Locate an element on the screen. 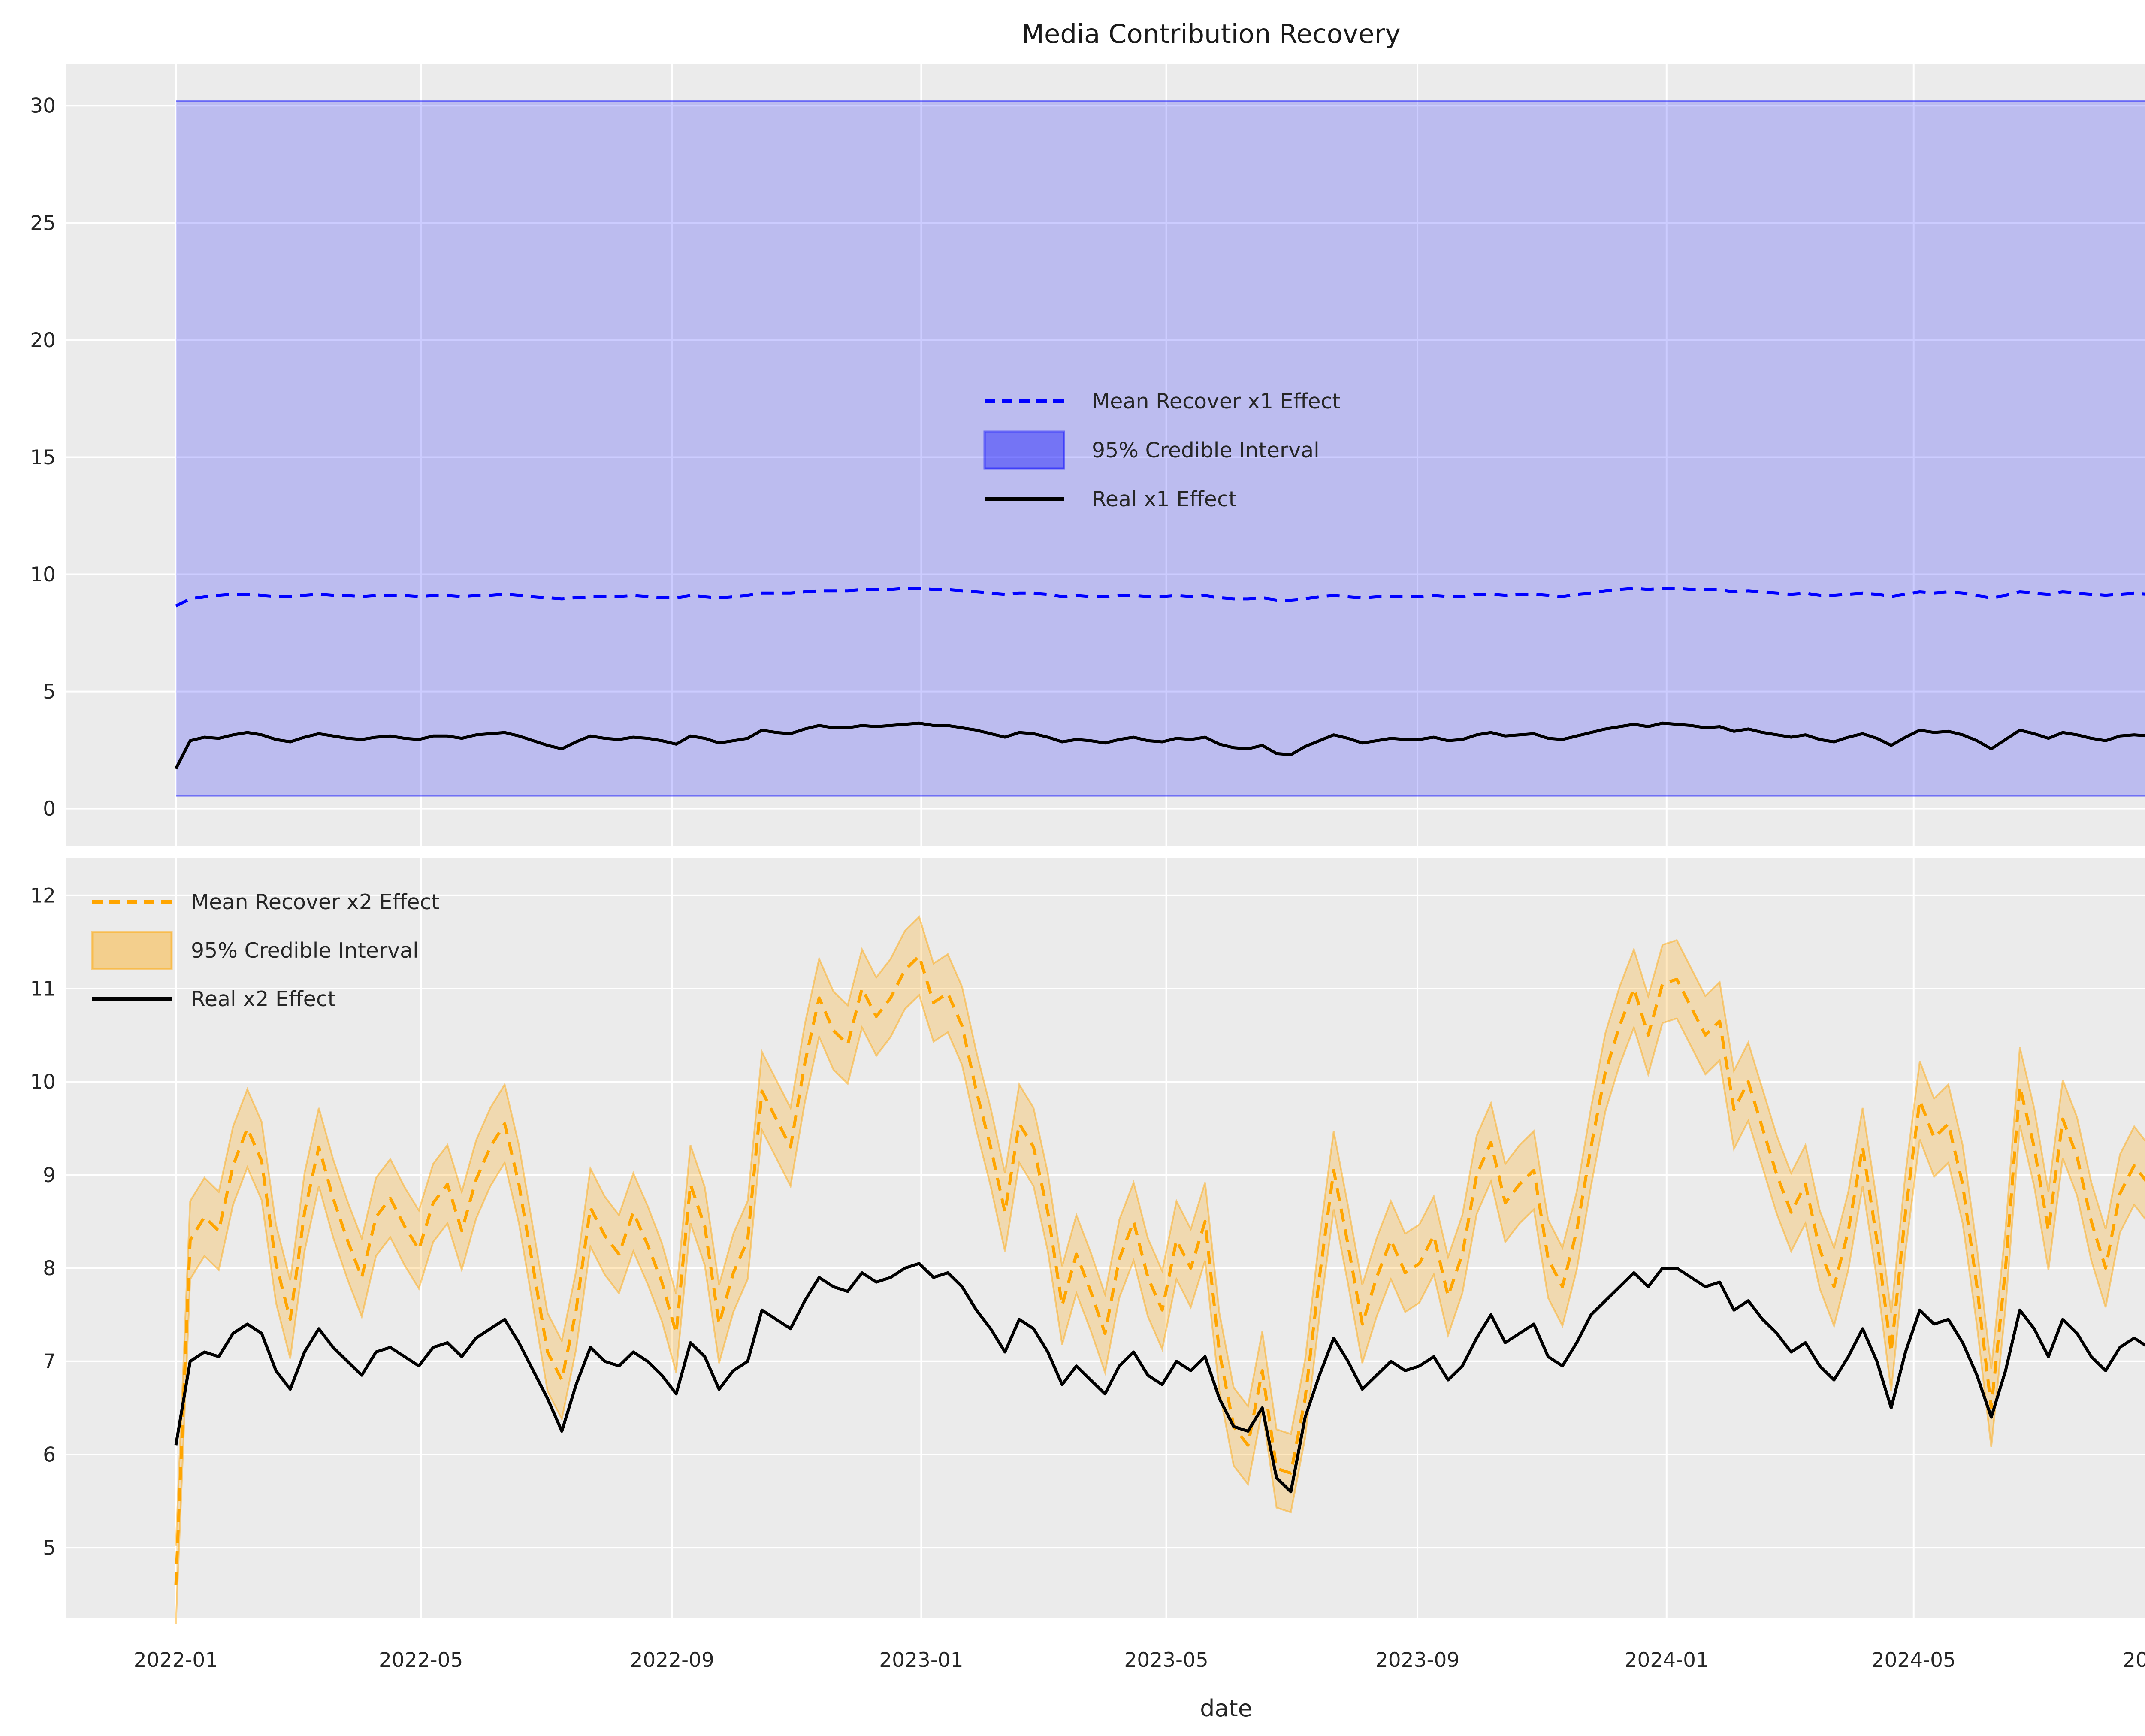 This screenshot has height=1736, width=2145. x-tick-label: 2024-05 is located at coordinates (1914, 1660).